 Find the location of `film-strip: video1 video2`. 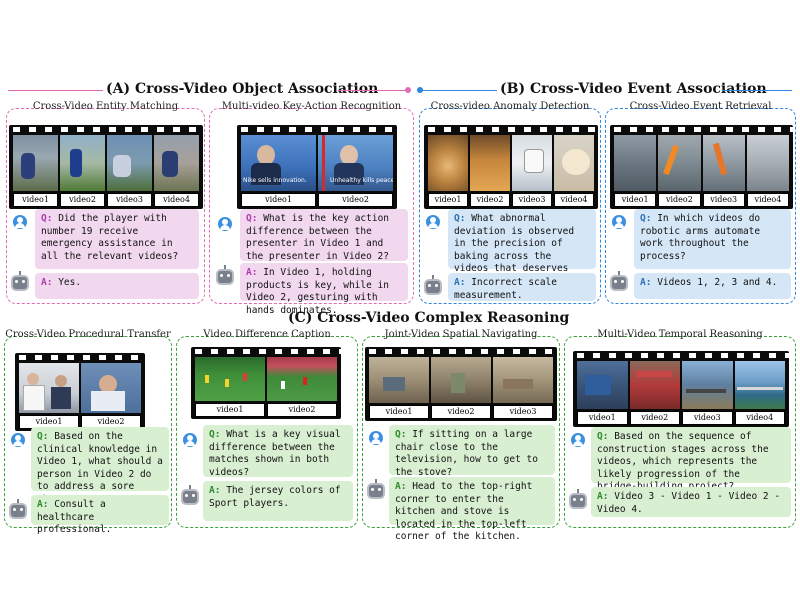

film-strip: video1 video2 is located at coordinates (80, 392).